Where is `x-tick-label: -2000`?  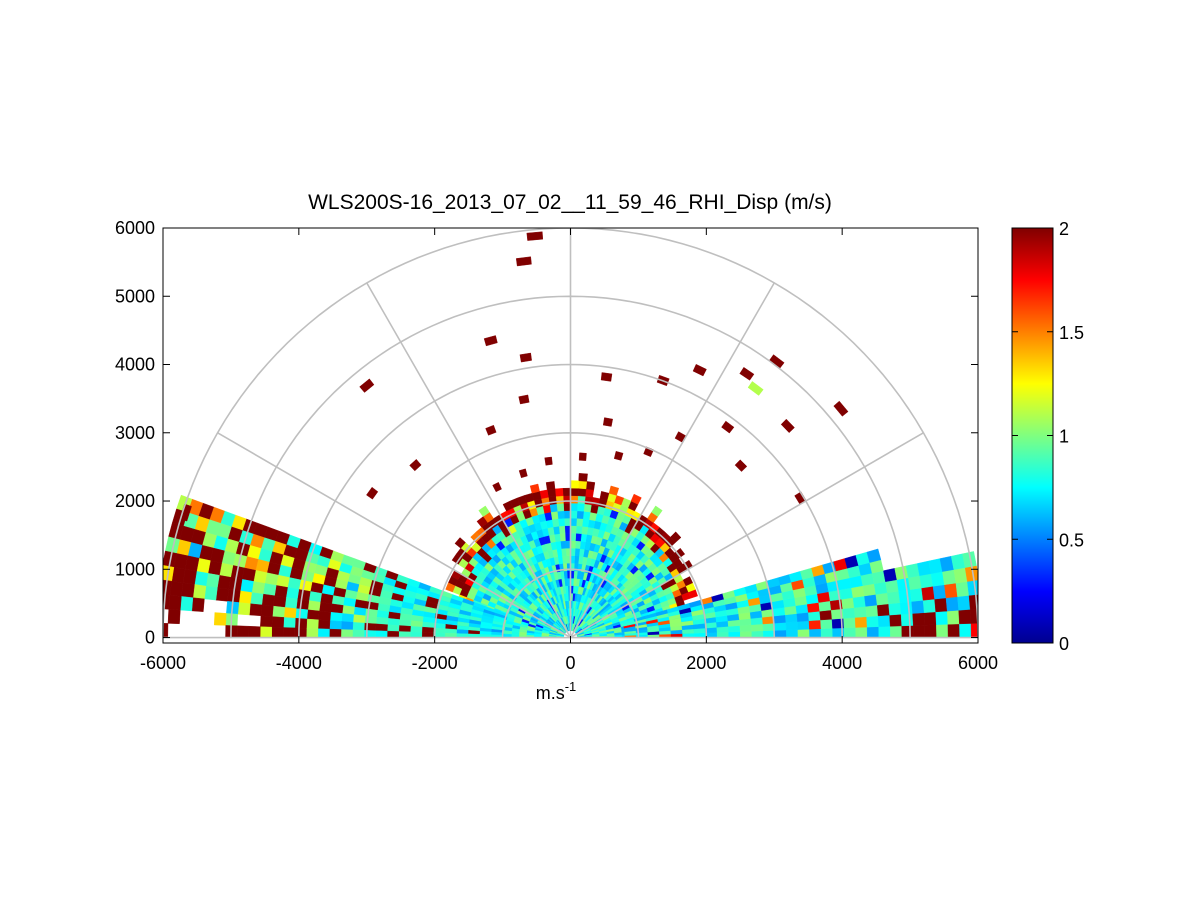 x-tick-label: -2000 is located at coordinates (435, 663).